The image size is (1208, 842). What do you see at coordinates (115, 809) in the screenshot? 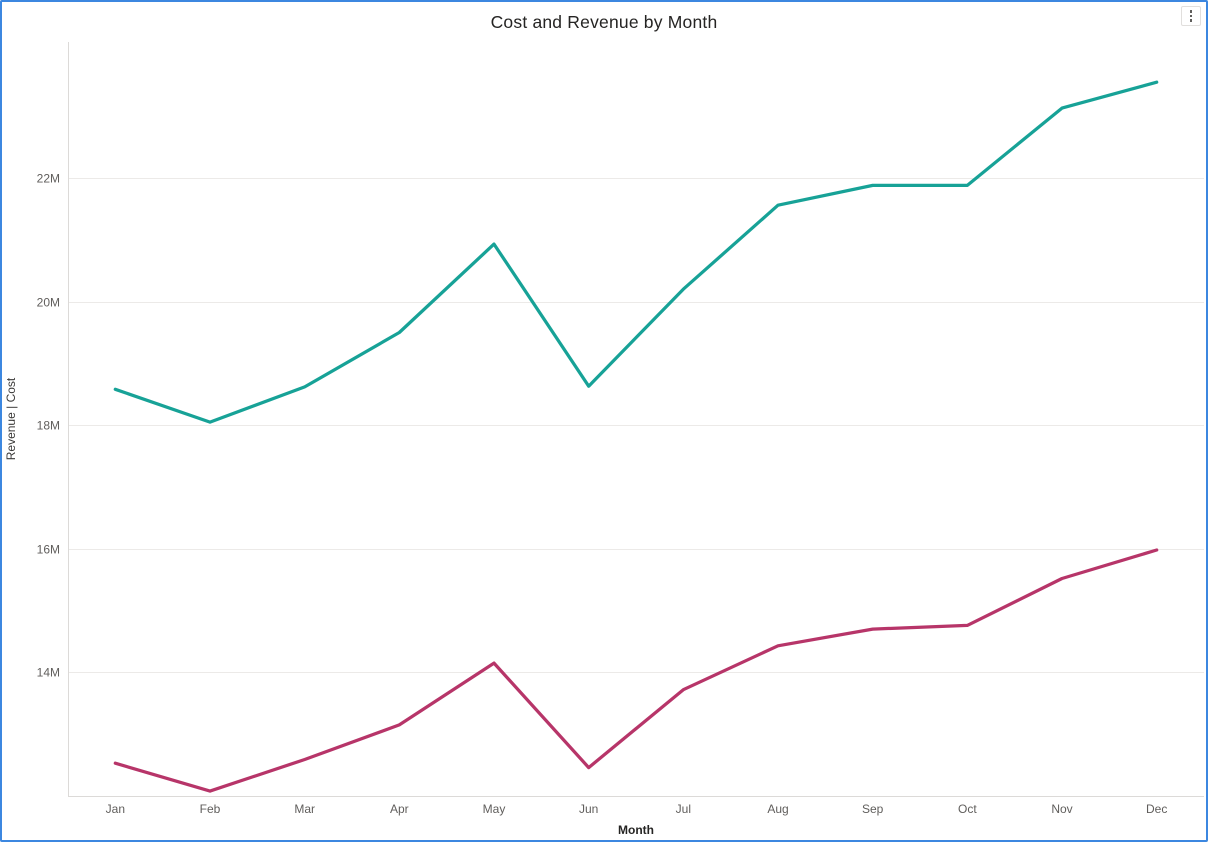
I see `x-axis-tick-label: Jan` at bounding box center [115, 809].